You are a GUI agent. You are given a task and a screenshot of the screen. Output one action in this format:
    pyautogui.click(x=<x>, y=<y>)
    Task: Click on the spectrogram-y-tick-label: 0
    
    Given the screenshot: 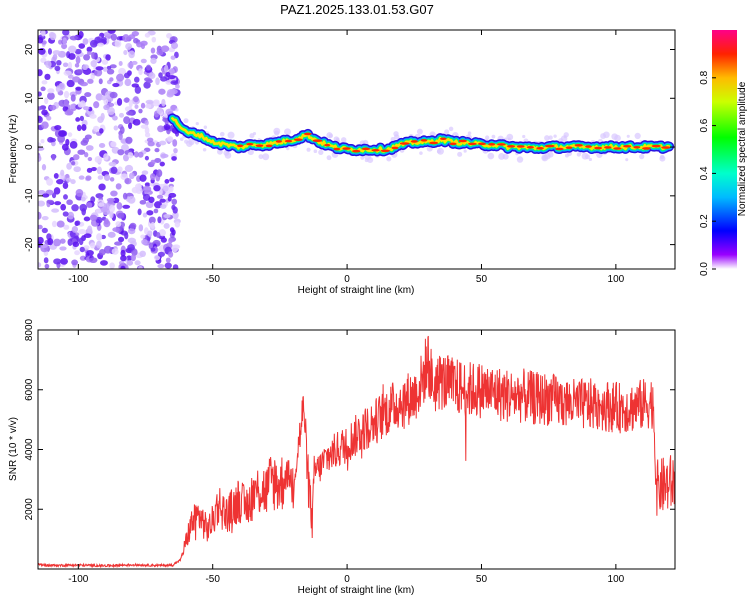 What is the action you would take?
    pyautogui.click(x=29, y=147)
    